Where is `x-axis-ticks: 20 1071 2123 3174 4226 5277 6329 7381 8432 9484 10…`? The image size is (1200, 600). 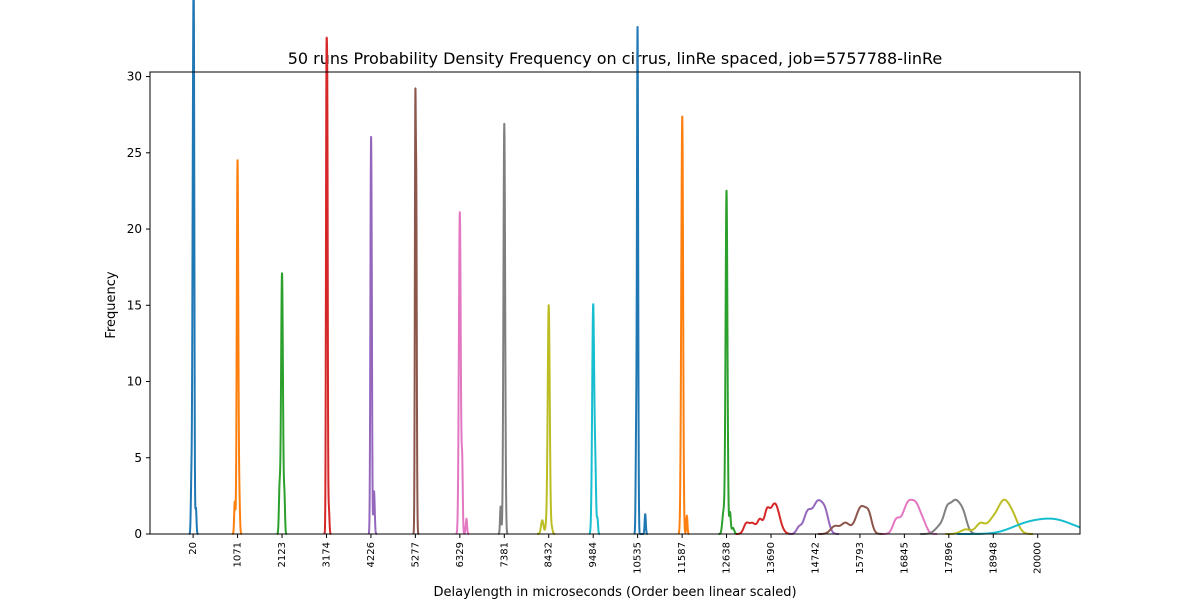
x-axis-ticks: 20 1071 2123 3174 4226 5277 6329 7381 8432 9484 10… is located at coordinates (616, 554).